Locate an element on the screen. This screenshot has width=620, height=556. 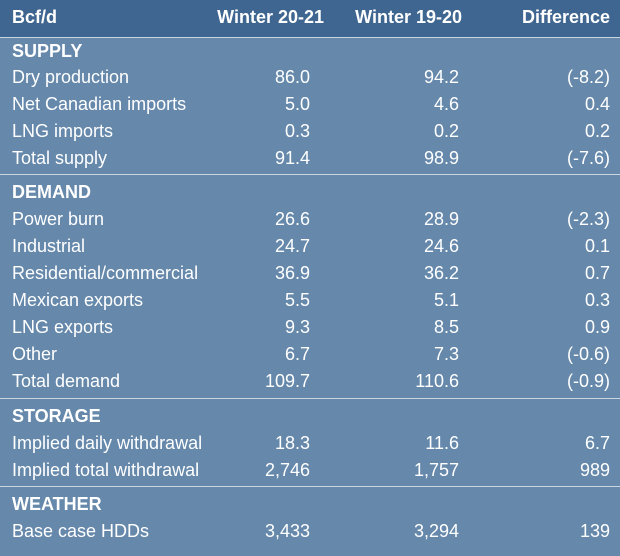
difference-value: 0.2 is located at coordinates (597, 131).